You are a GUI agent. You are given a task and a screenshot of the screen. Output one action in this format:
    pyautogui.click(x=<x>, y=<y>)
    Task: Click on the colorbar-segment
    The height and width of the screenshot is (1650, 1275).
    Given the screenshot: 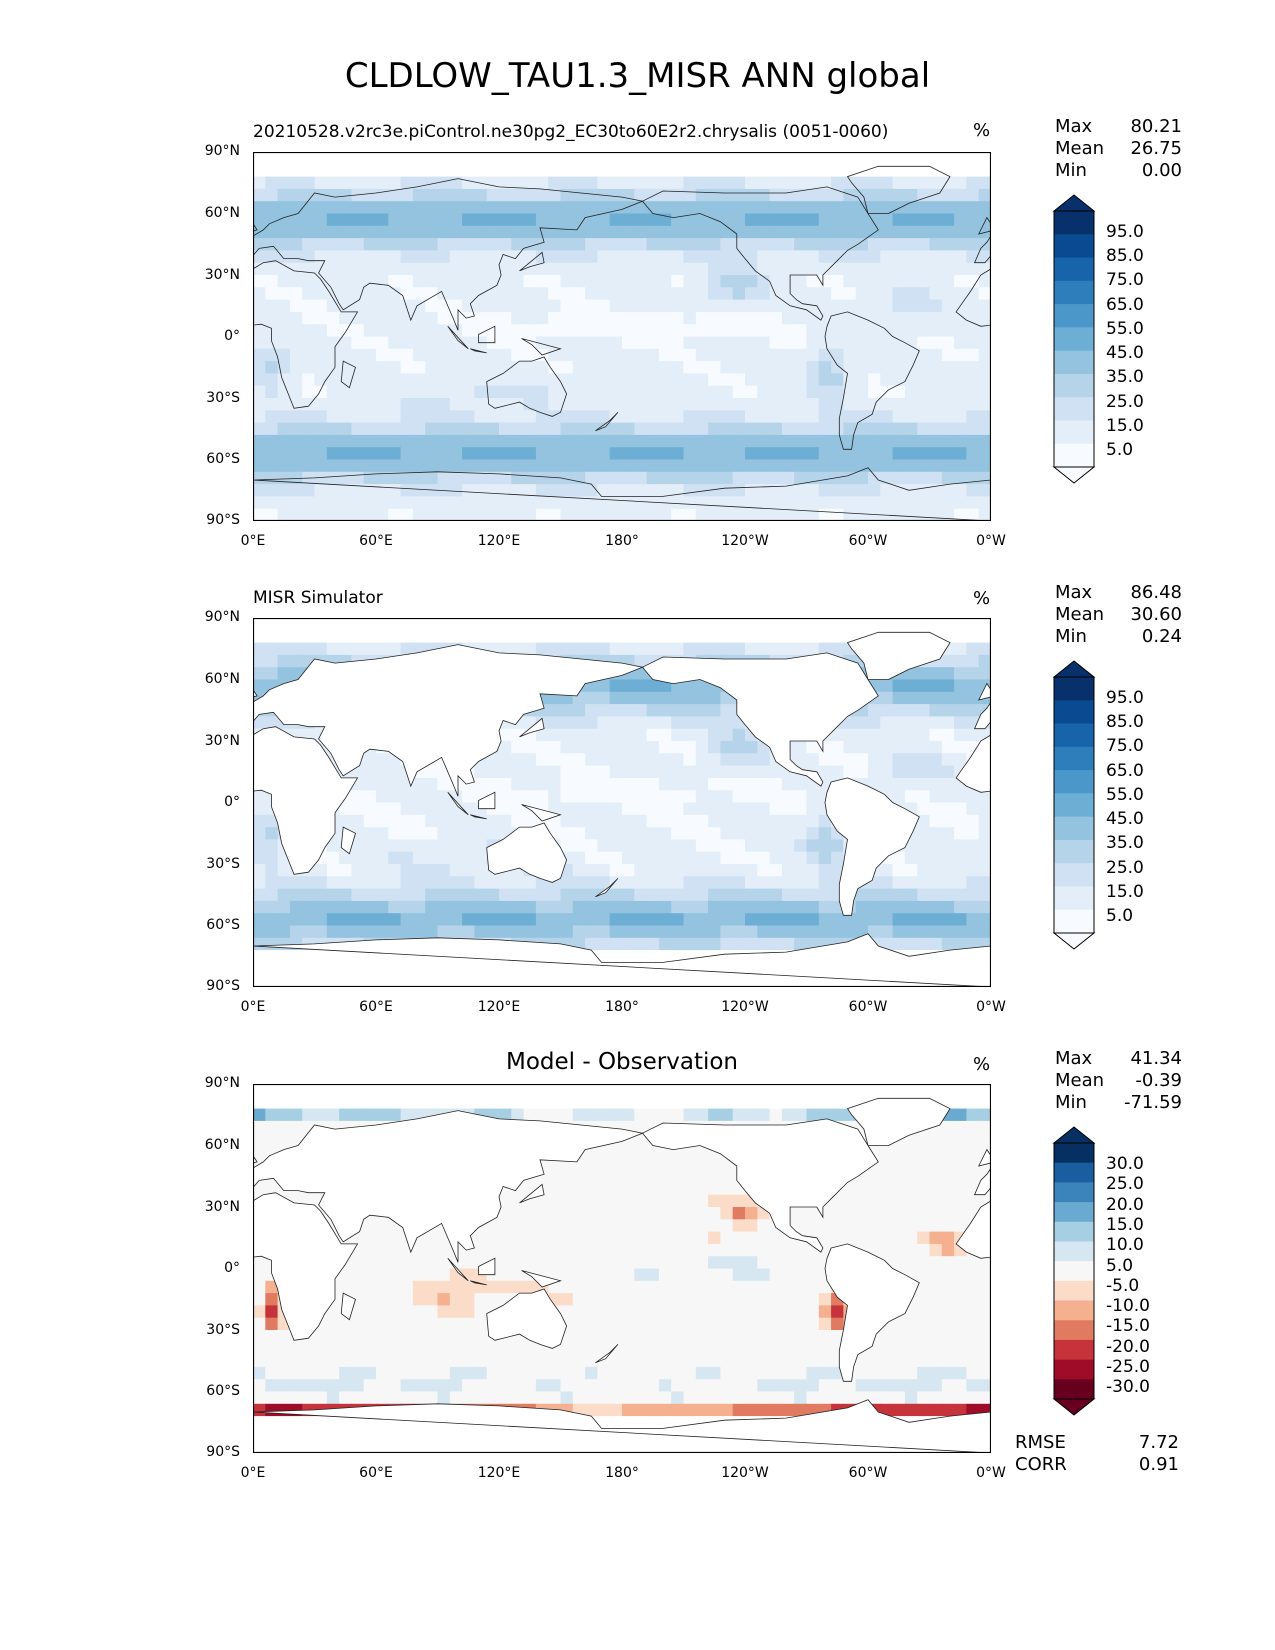 What is the action you would take?
    pyautogui.click(x=1074, y=758)
    